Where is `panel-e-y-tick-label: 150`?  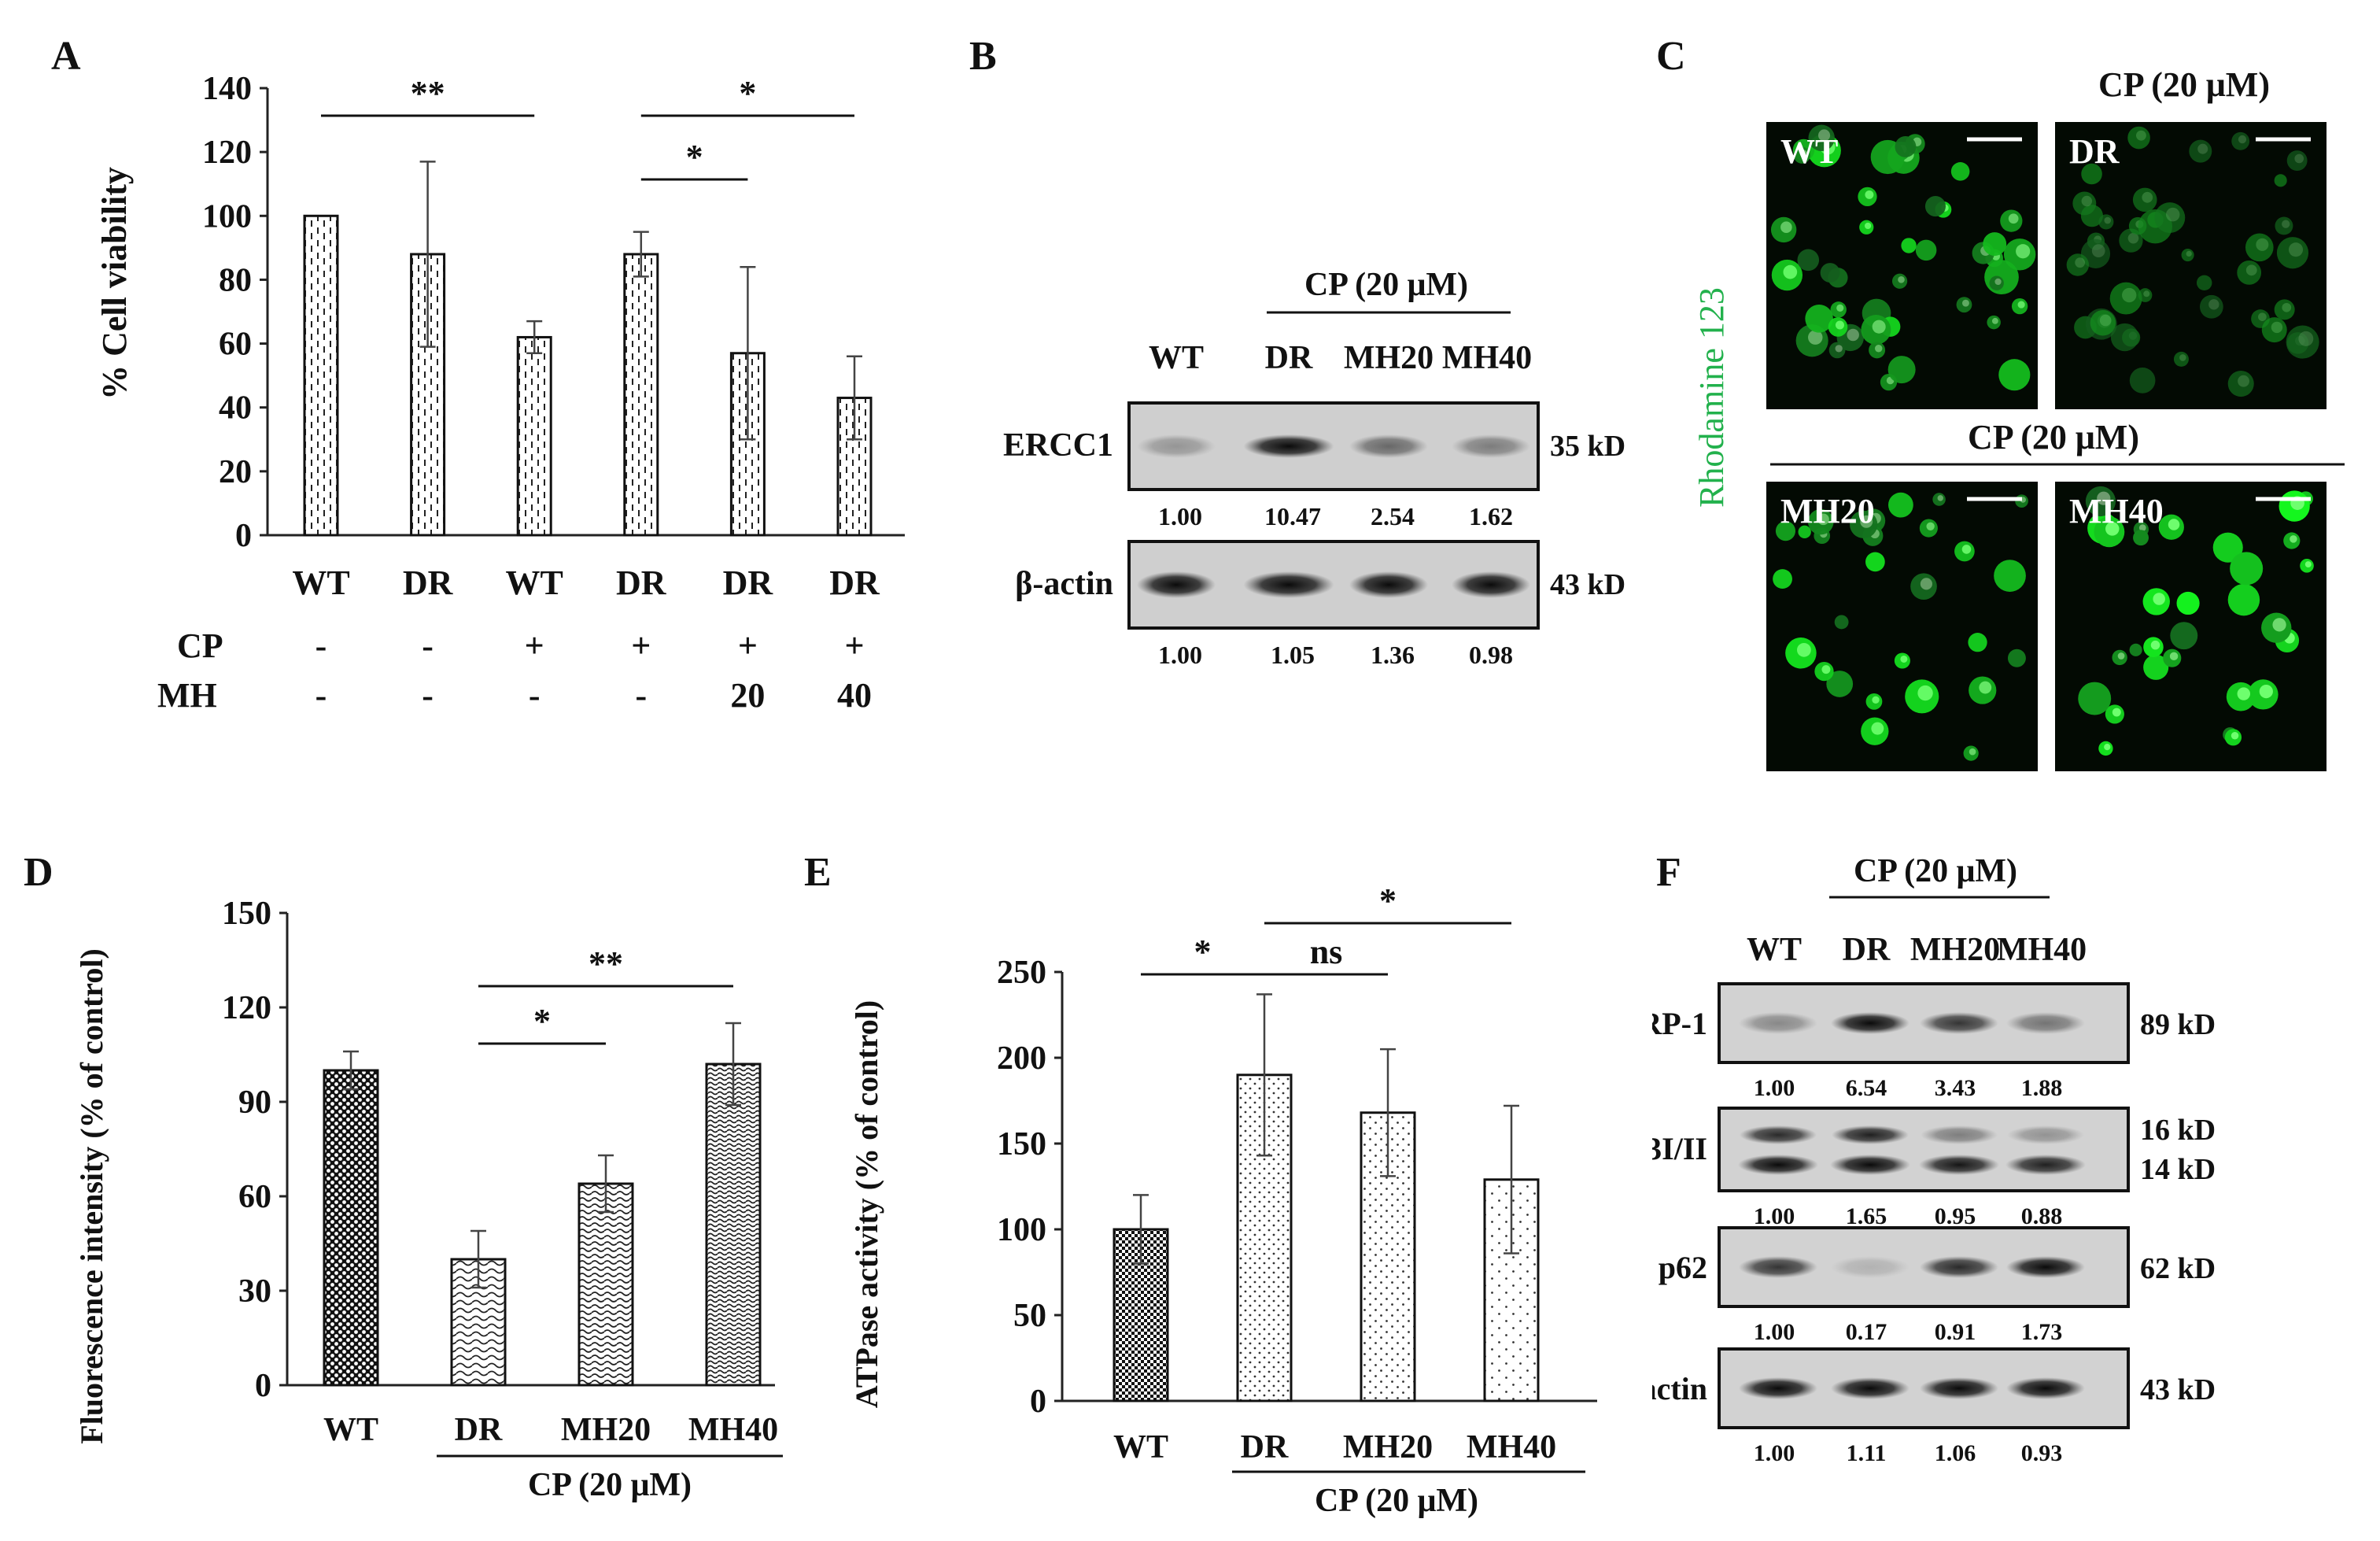 panel-e-y-tick-label: 150 is located at coordinates (1021, 1144).